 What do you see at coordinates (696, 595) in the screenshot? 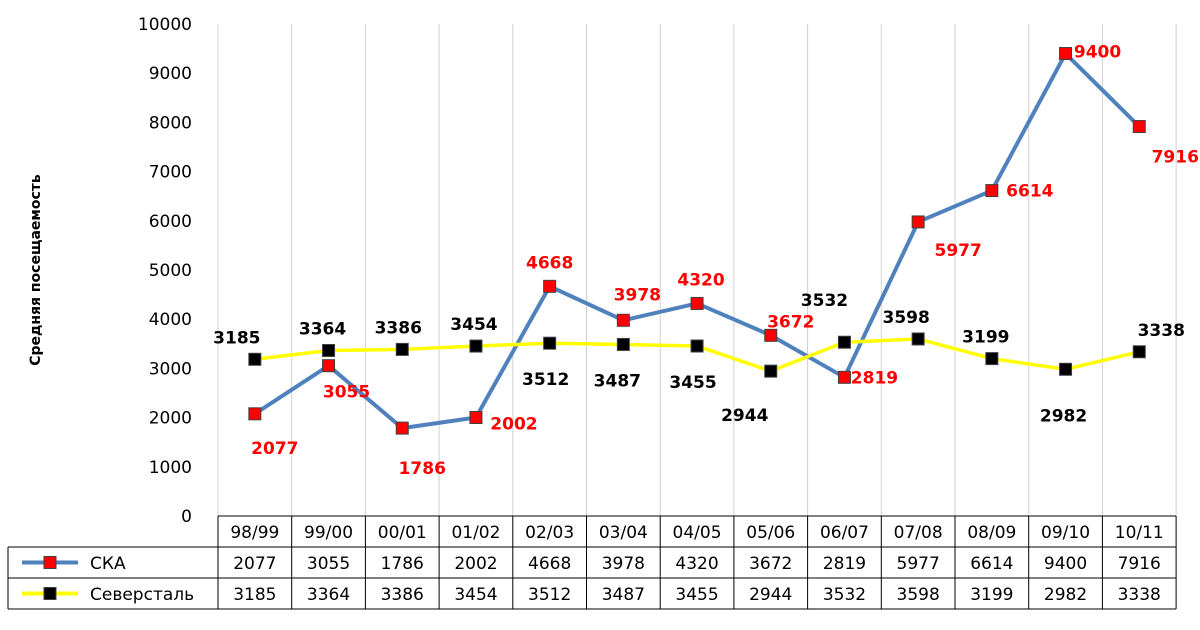
I see `table-cell: 3455` at bounding box center [696, 595].